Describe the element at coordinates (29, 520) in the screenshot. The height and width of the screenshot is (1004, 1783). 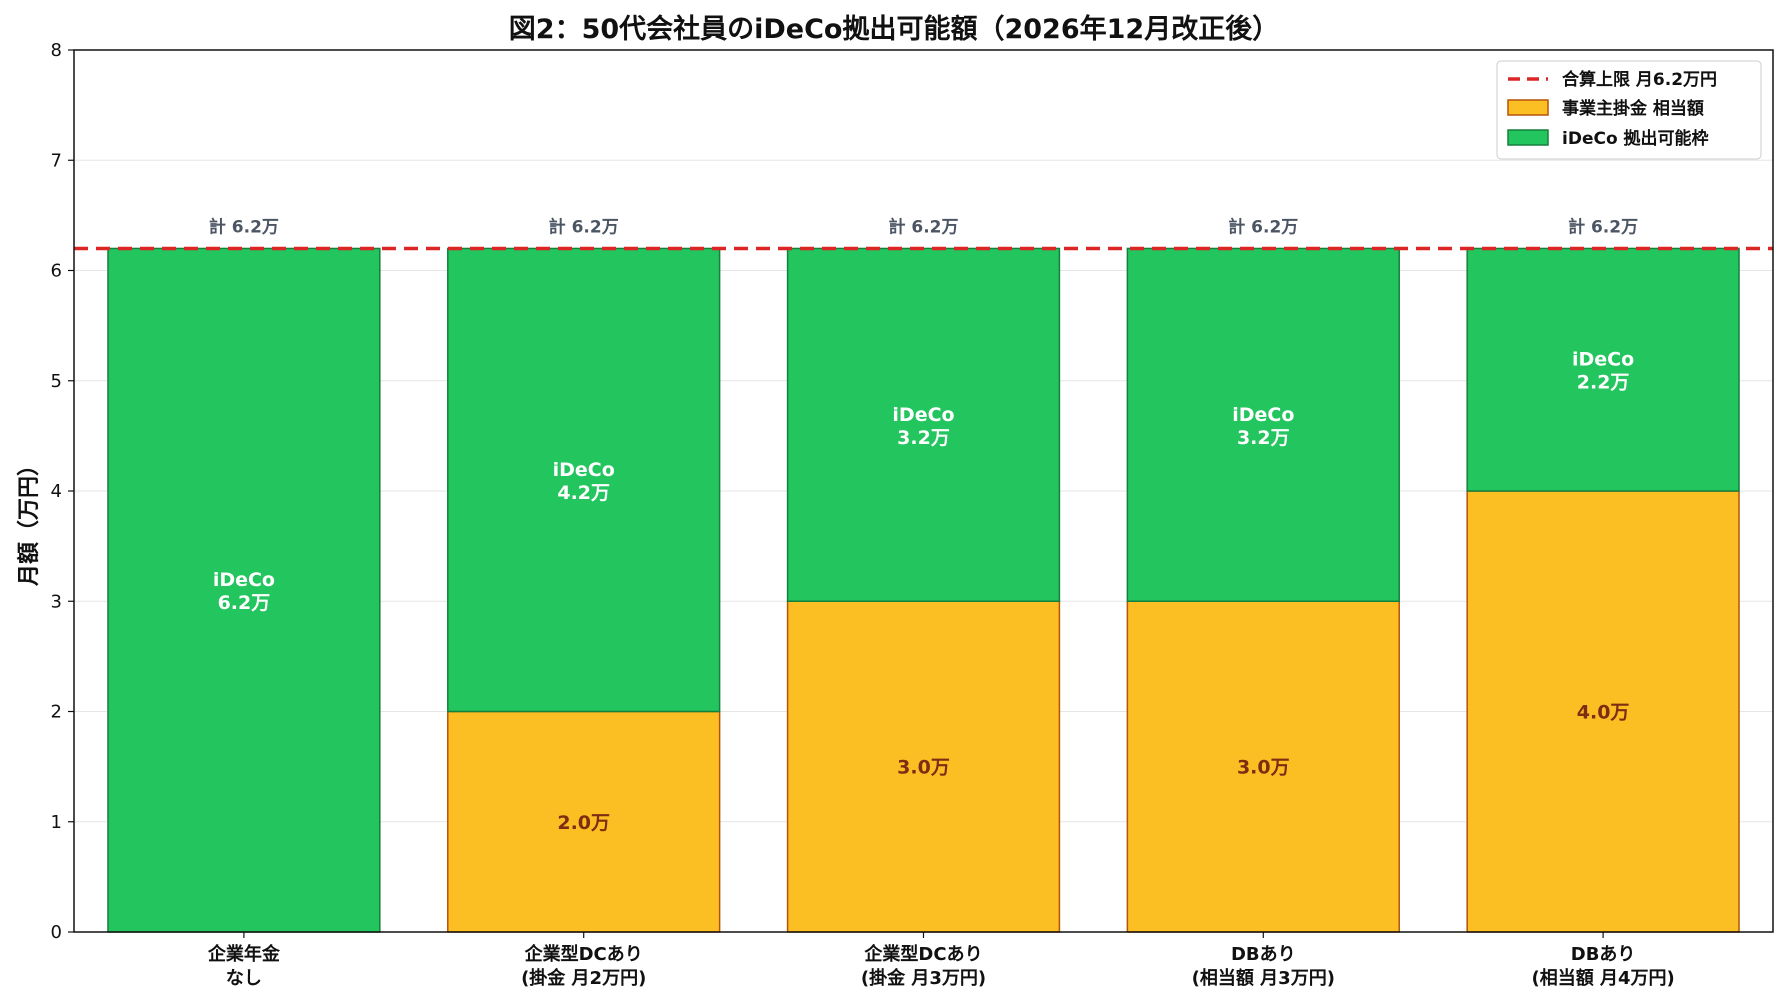
I see `y-axis-label: 月額（万円）` at that location.